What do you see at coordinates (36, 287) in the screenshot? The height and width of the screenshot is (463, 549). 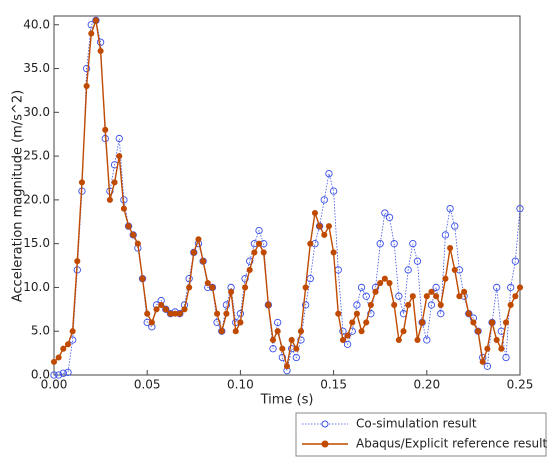 I see `y-tick-label: 10.0` at bounding box center [36, 287].